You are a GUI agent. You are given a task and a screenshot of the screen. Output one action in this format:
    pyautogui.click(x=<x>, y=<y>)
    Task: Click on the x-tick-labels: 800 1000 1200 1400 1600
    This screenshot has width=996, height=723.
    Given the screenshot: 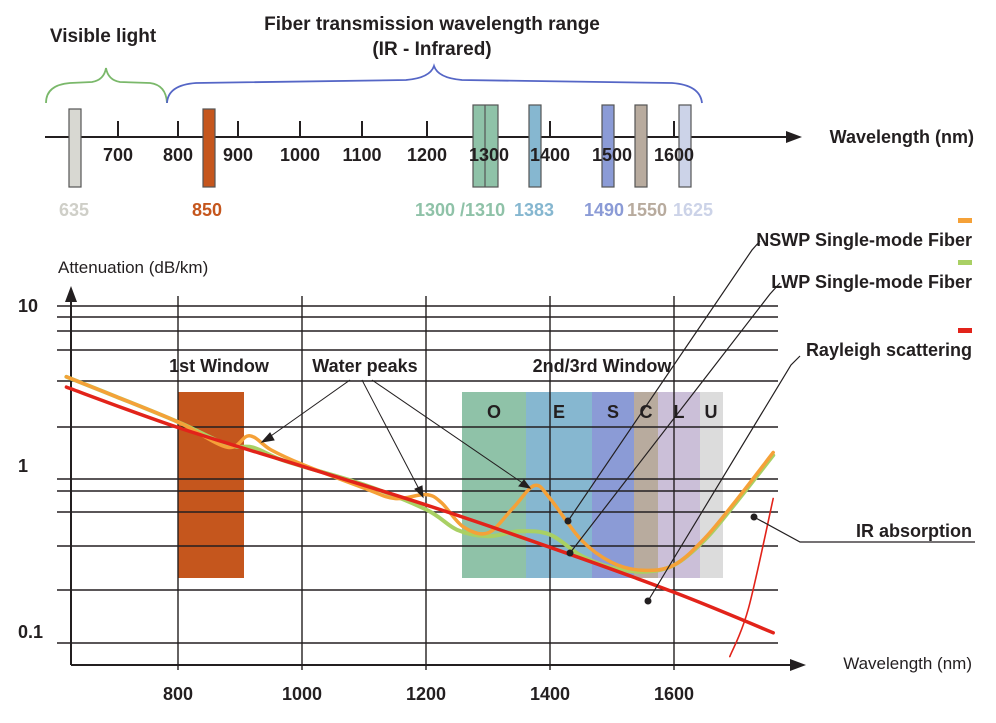 What is the action you would take?
    pyautogui.click(x=428, y=694)
    